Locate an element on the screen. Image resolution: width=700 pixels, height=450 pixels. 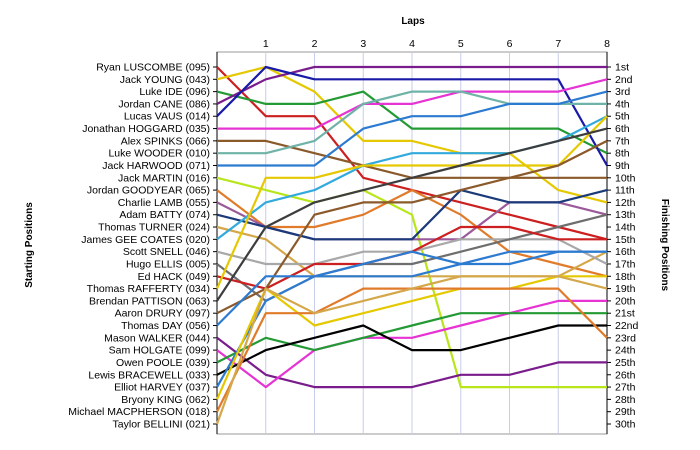
finishing-position-label: 30th is located at coordinates (625, 425).